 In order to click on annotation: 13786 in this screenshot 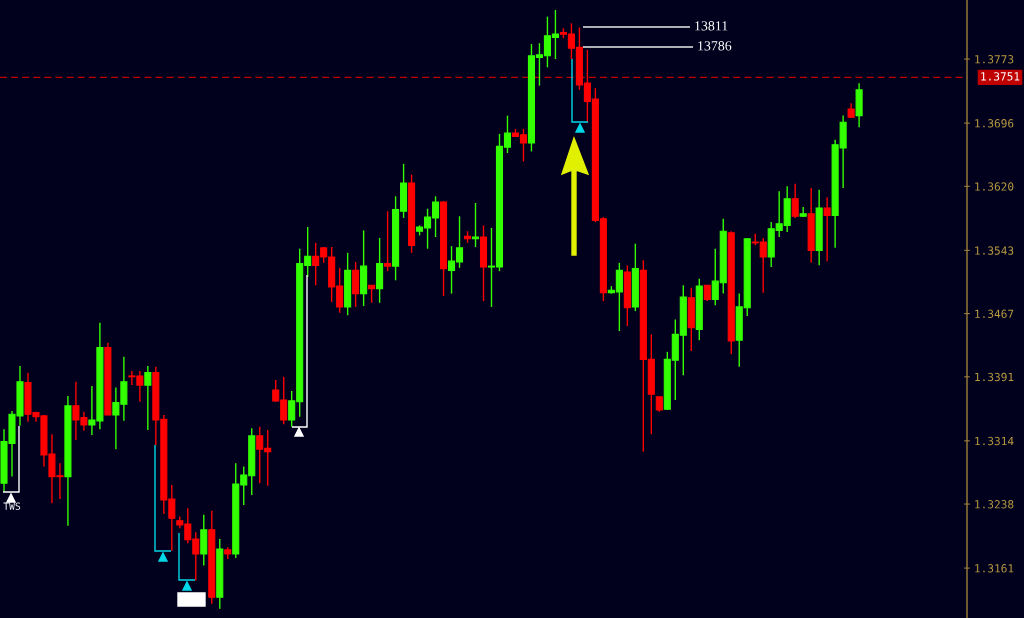, I will do `click(715, 46)`.